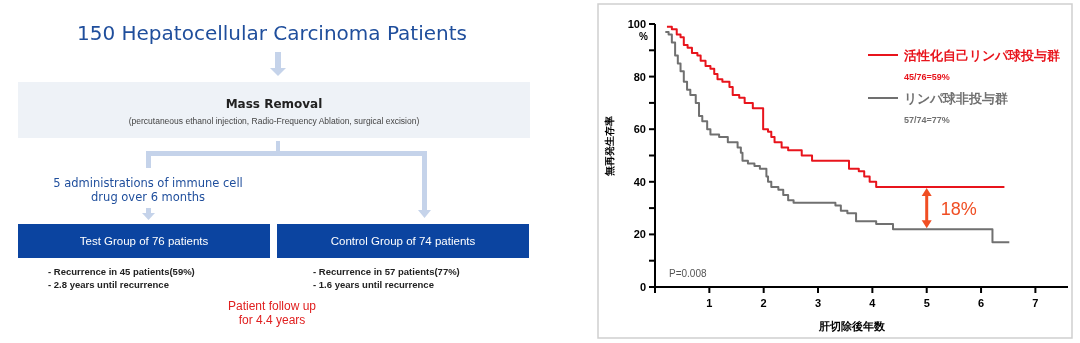 The height and width of the screenshot is (343, 1080). I want to click on text: 150 Hepatocellular Carcinoma Patients, so click(272, 33).